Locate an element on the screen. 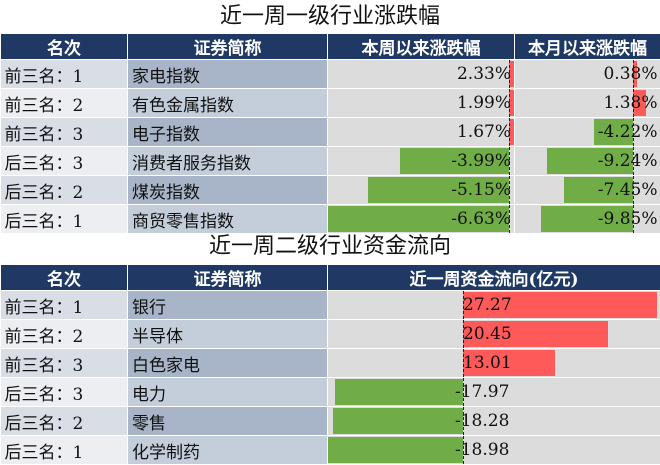 The height and width of the screenshot is (465, 660). security-name-cell: 家电指数 is located at coordinates (228, 74).